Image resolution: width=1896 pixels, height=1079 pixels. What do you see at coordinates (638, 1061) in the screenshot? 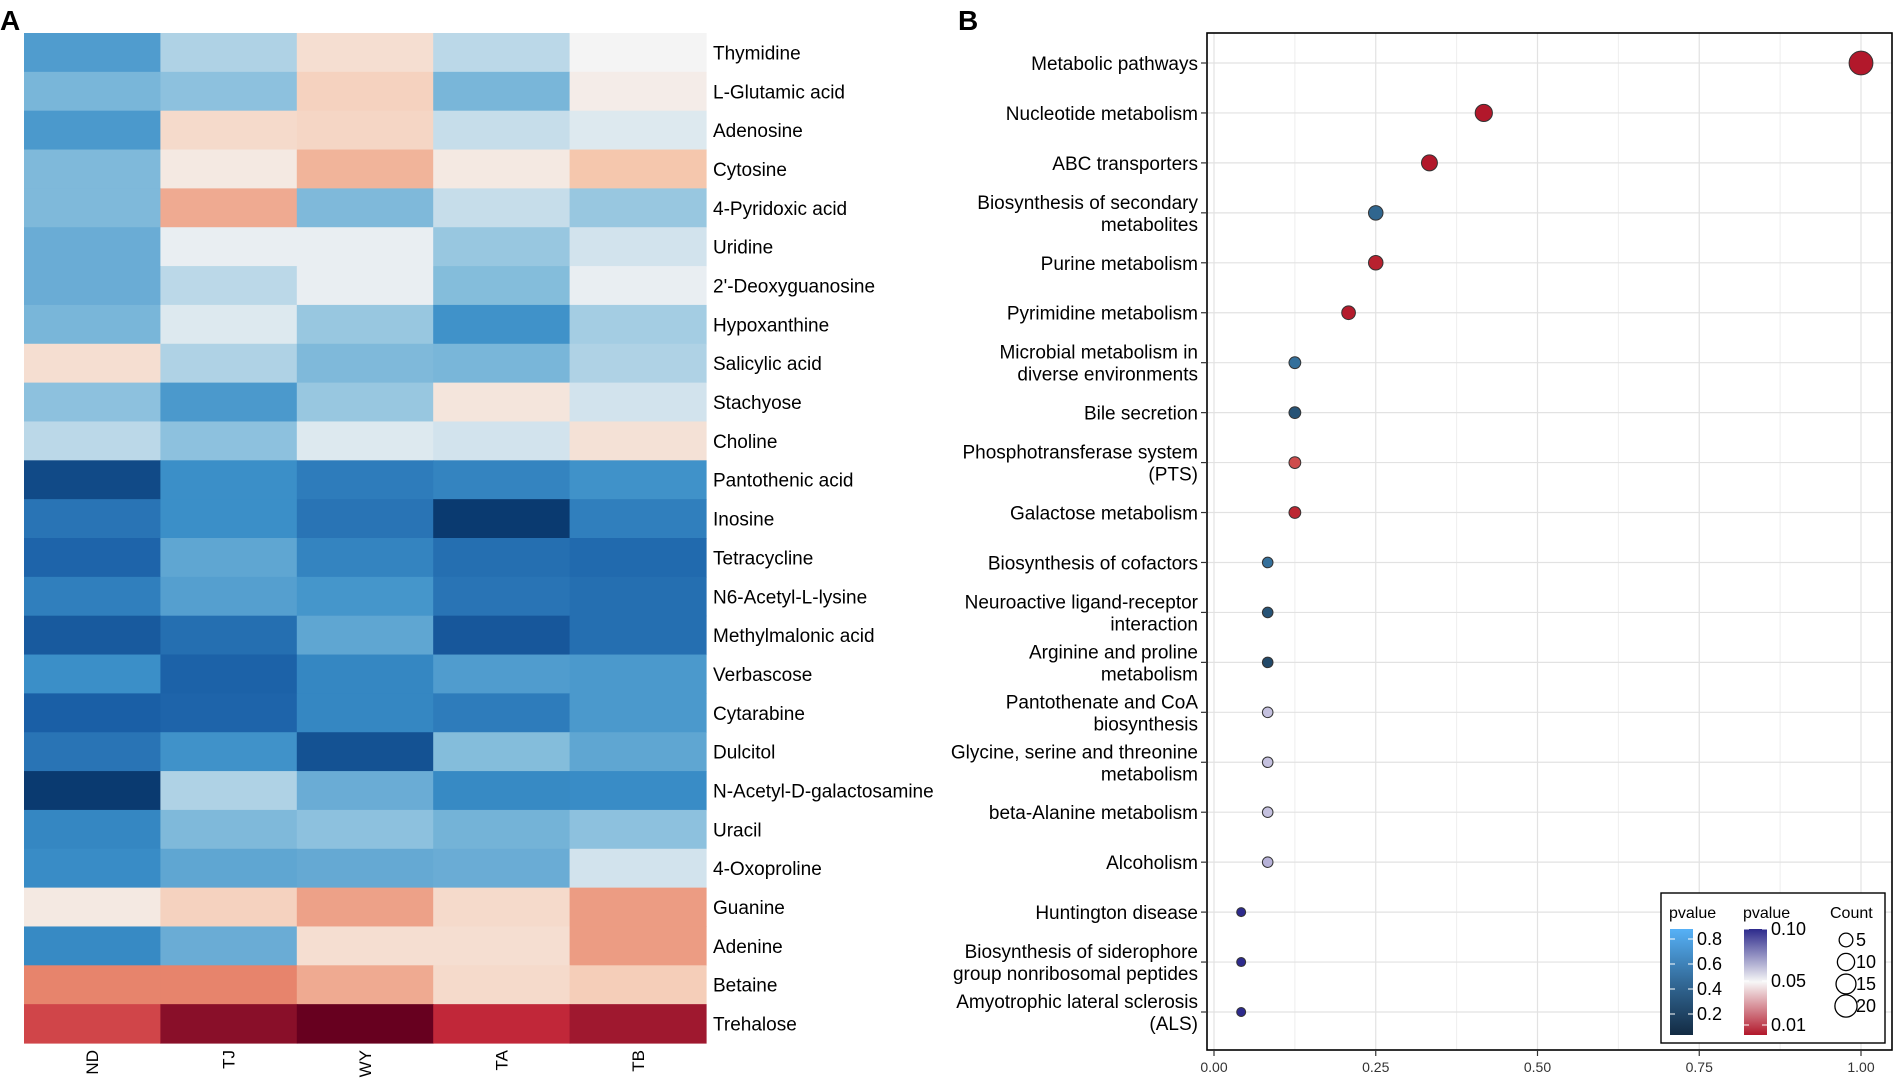
I see `heatmap-col-label: TB` at bounding box center [638, 1061].